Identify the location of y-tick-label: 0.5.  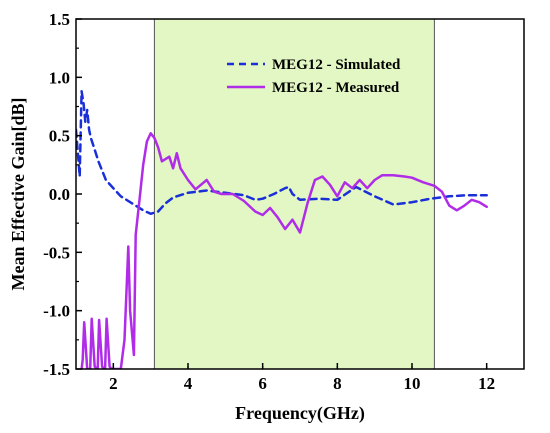
(59, 136).